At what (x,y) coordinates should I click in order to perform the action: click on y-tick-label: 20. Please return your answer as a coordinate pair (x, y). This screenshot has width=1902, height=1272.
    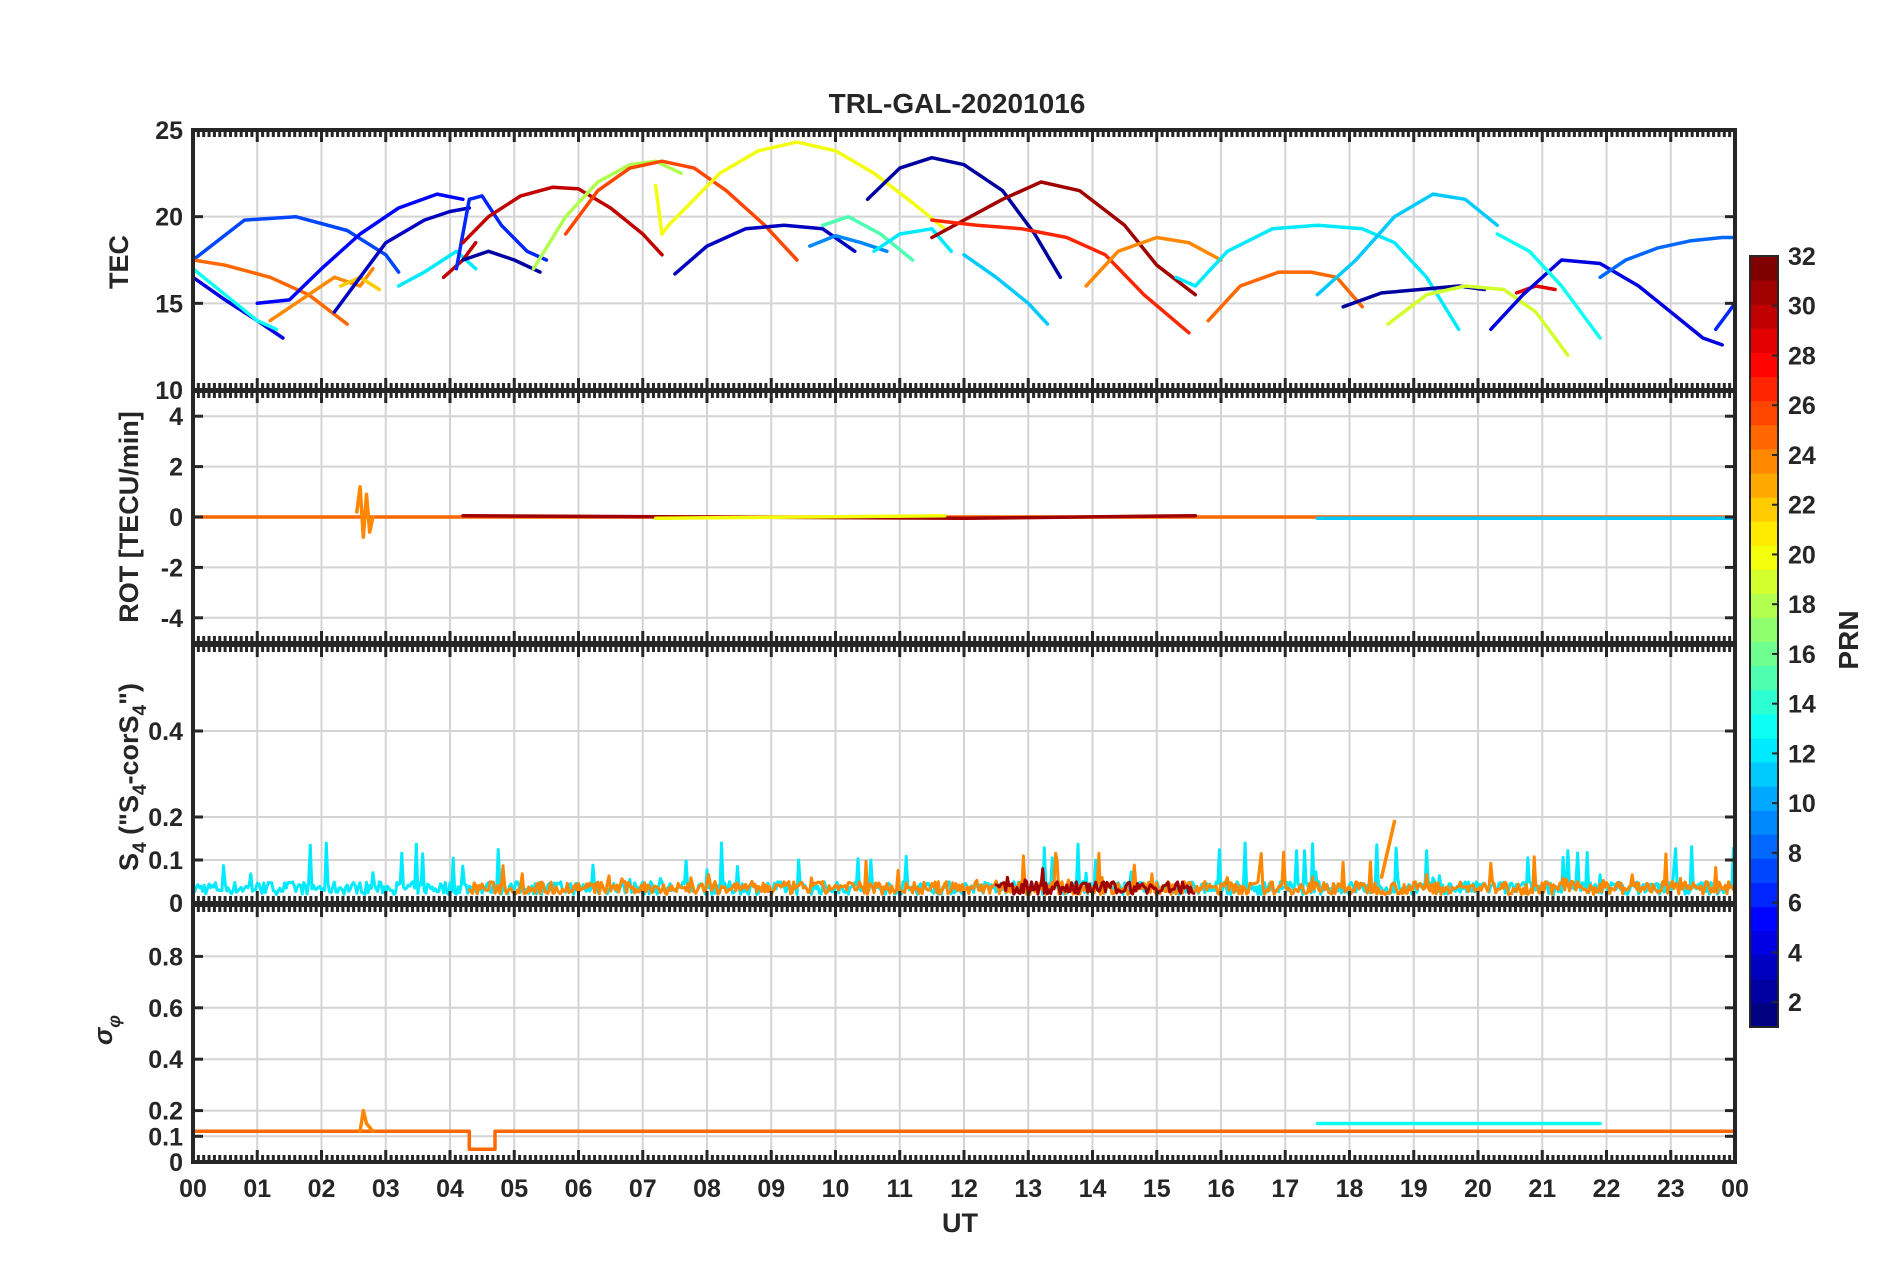
    Looking at the image, I should click on (169, 218).